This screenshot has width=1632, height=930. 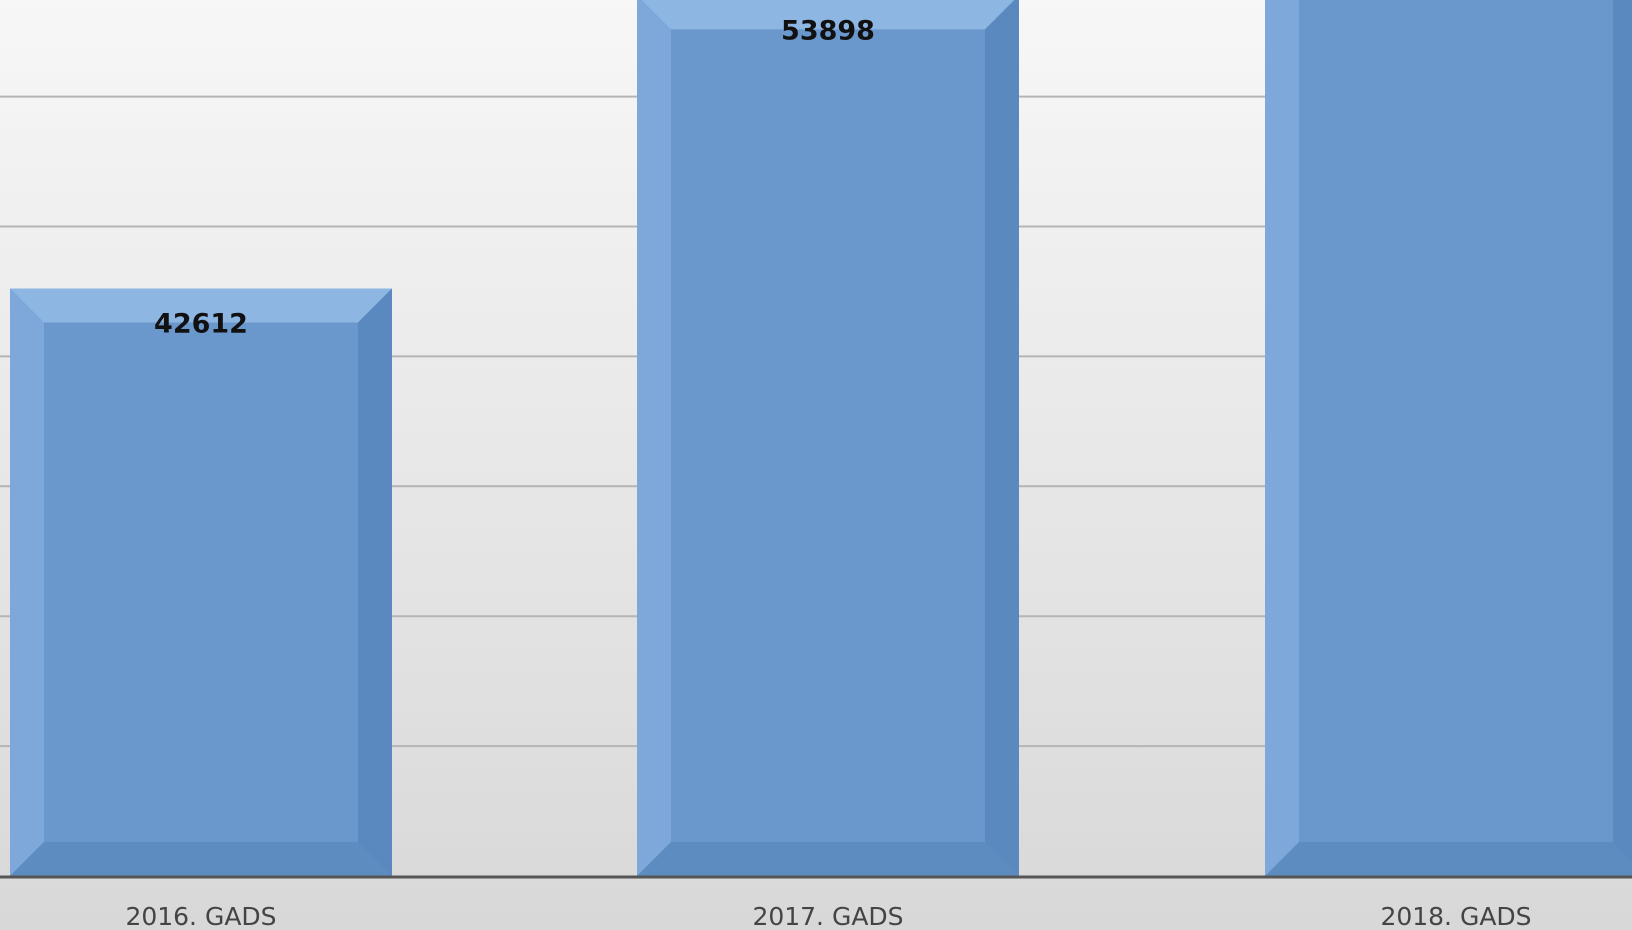 What do you see at coordinates (828, 30) in the screenshot?
I see `data-label: 53898` at bounding box center [828, 30].